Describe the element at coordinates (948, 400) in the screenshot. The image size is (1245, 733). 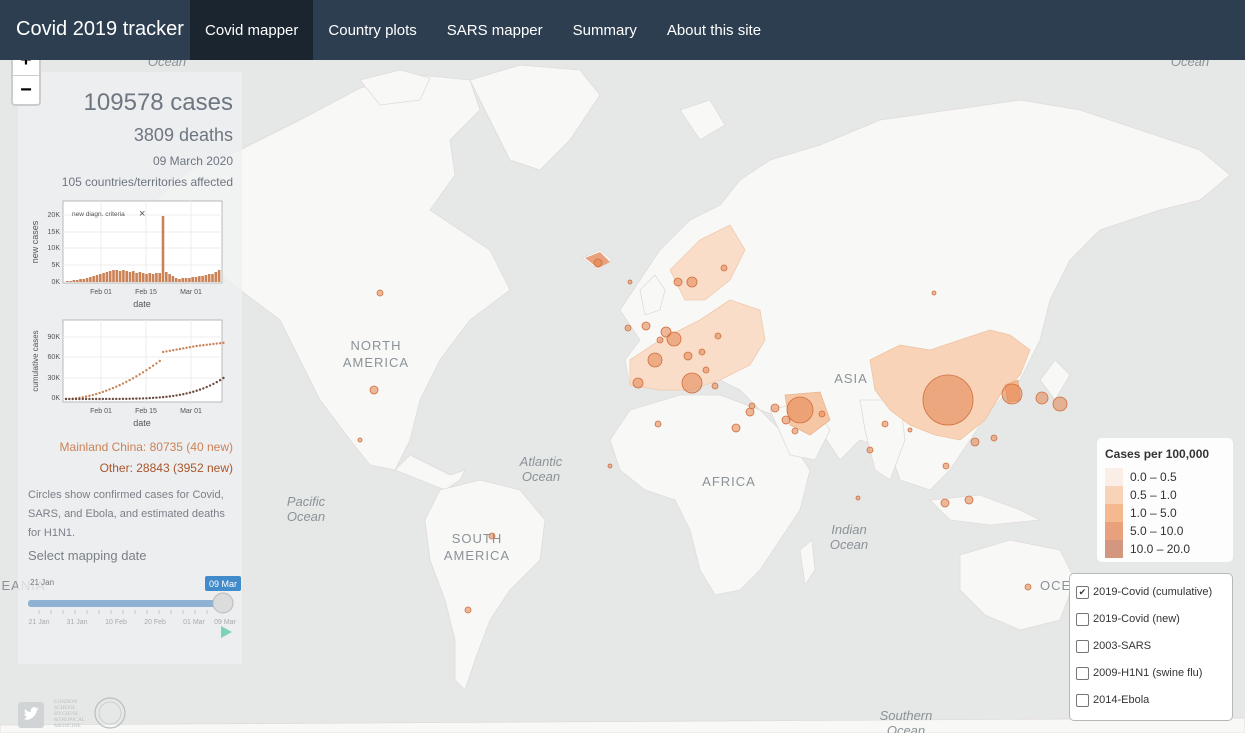
I see `circle-china` at that location.